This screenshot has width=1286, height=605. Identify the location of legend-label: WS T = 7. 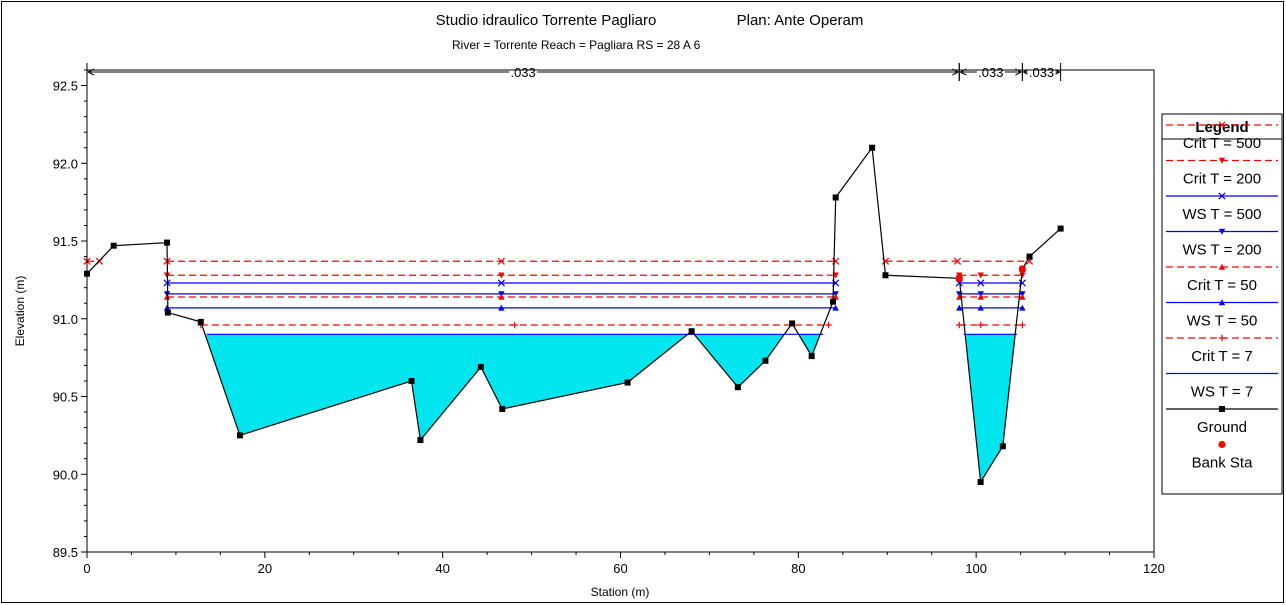
(1222, 392).